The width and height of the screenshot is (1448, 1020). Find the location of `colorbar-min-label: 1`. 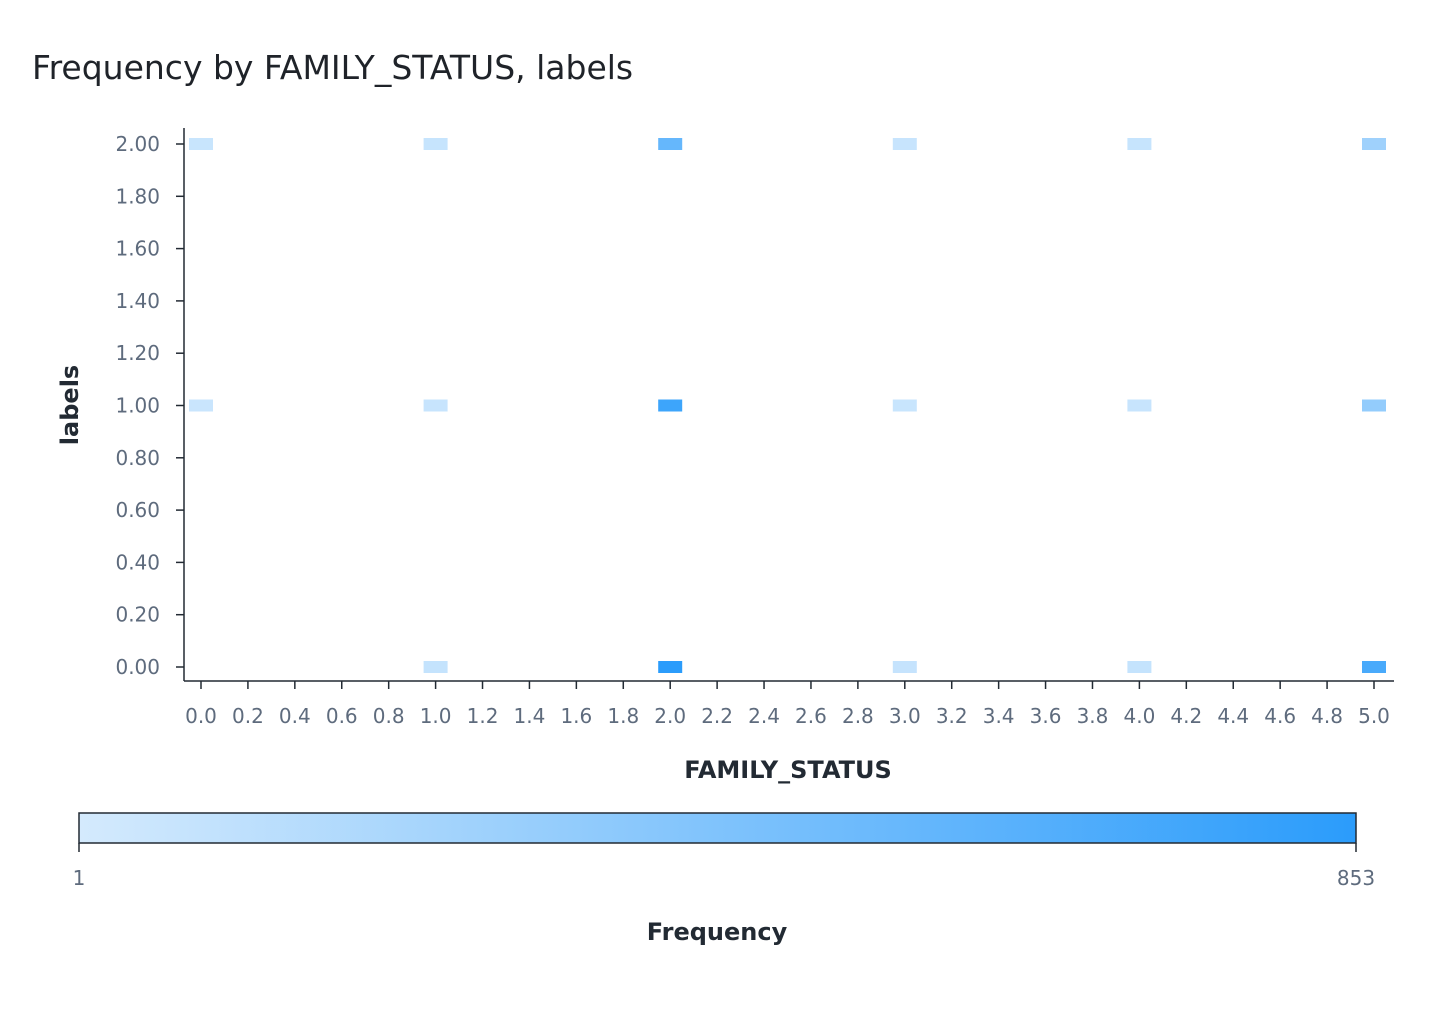

colorbar-min-label: 1 is located at coordinates (79, 878).